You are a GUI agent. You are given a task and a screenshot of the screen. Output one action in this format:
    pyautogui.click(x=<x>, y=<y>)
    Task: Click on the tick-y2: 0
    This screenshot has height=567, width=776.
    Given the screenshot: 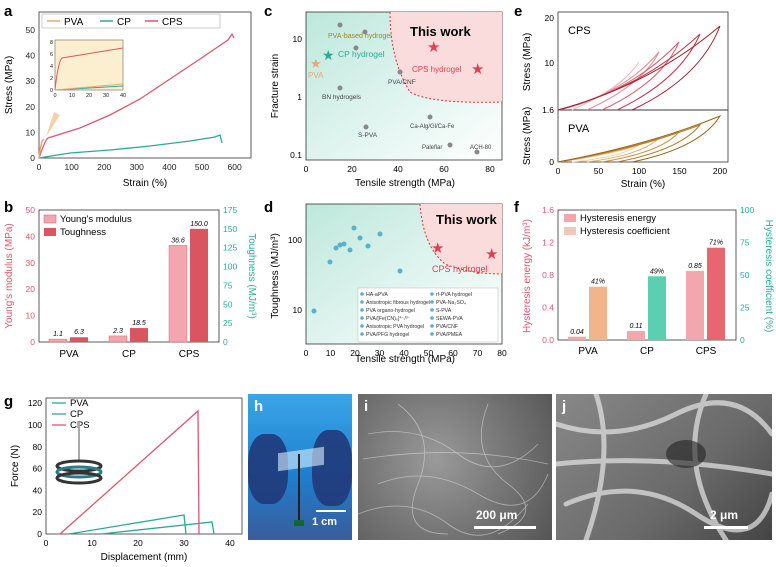 What is the action you would take?
    pyautogui.click(x=742, y=340)
    